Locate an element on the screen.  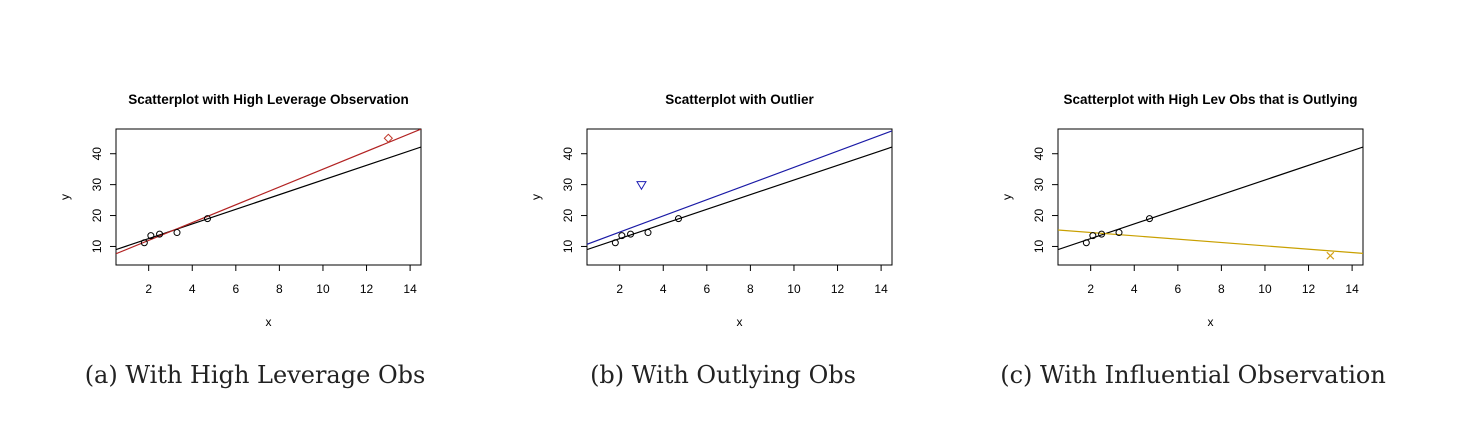
data-point-outlier is located at coordinates (641, 186).